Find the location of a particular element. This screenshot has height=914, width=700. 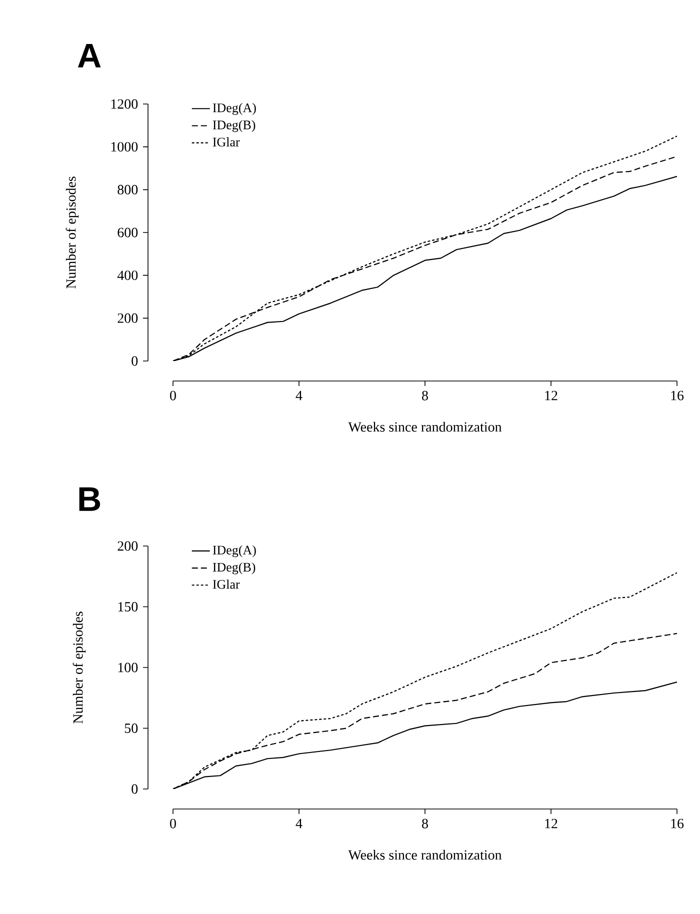

y-tick-label: 50 is located at coordinates (131, 728).